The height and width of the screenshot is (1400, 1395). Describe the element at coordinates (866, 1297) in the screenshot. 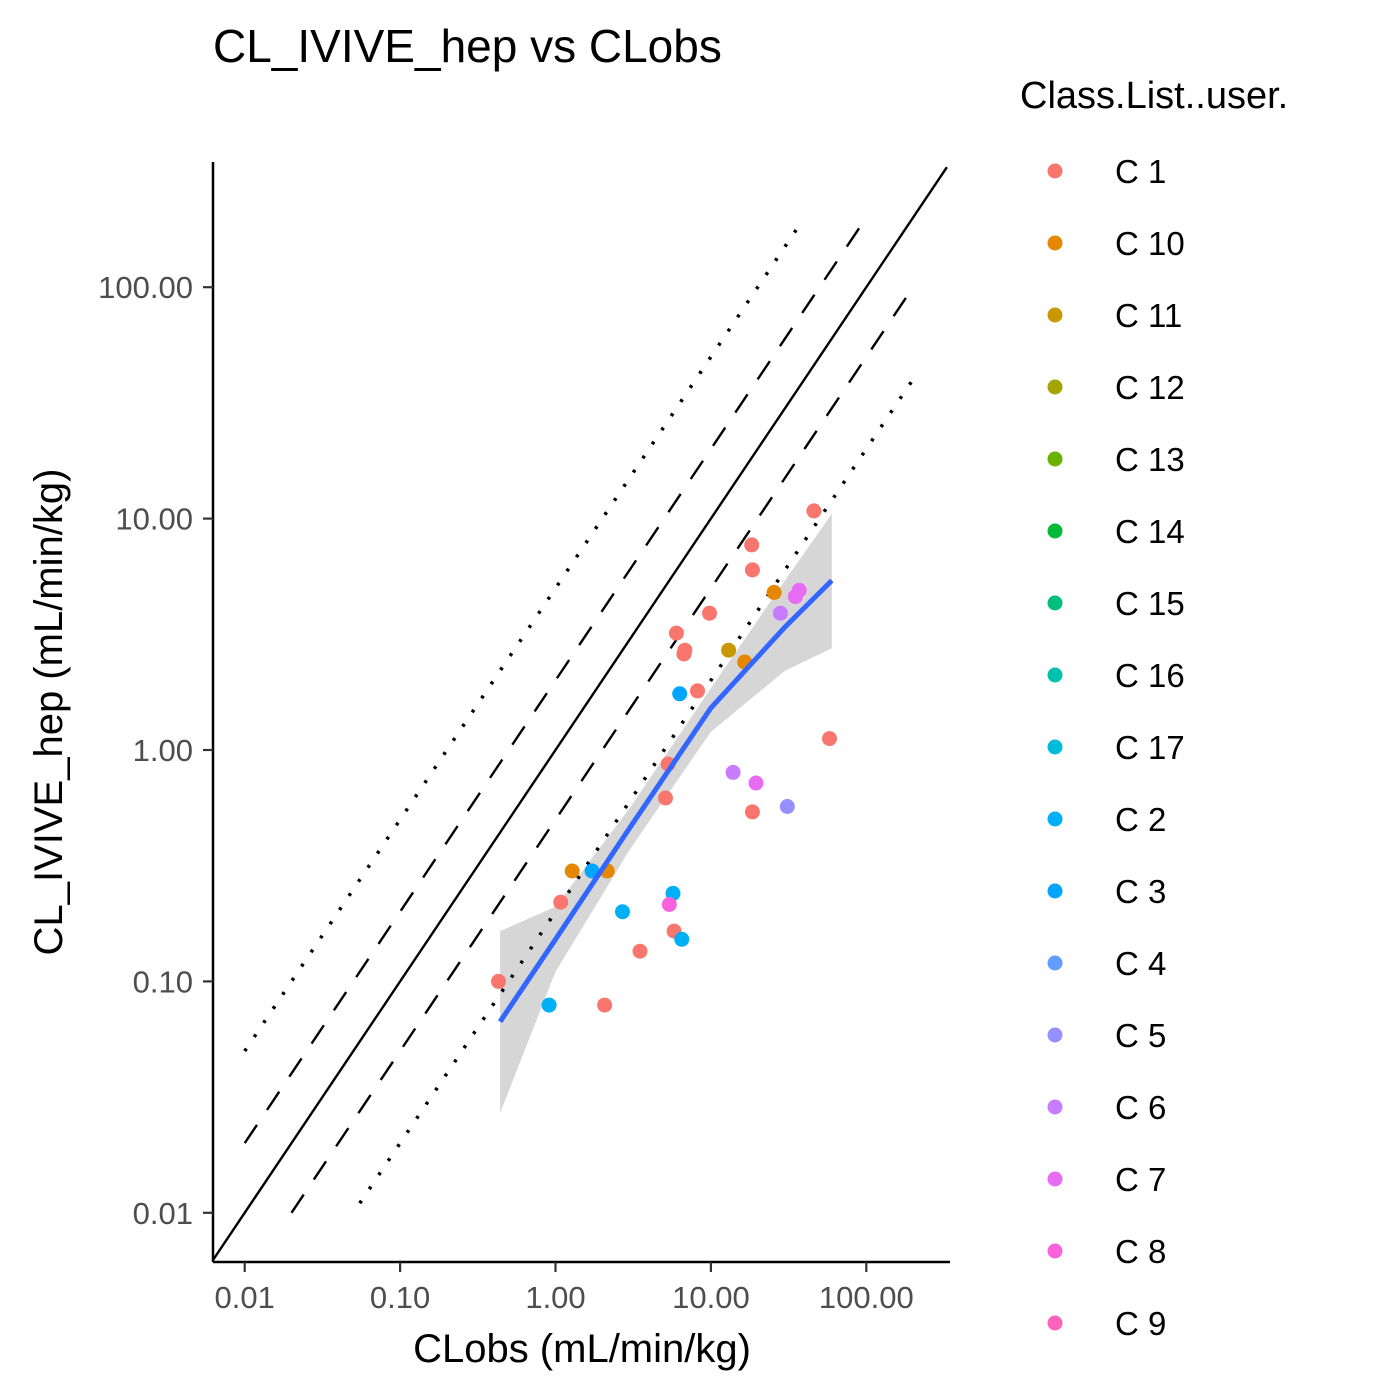

I see `x-tick-label: 100.00` at that location.